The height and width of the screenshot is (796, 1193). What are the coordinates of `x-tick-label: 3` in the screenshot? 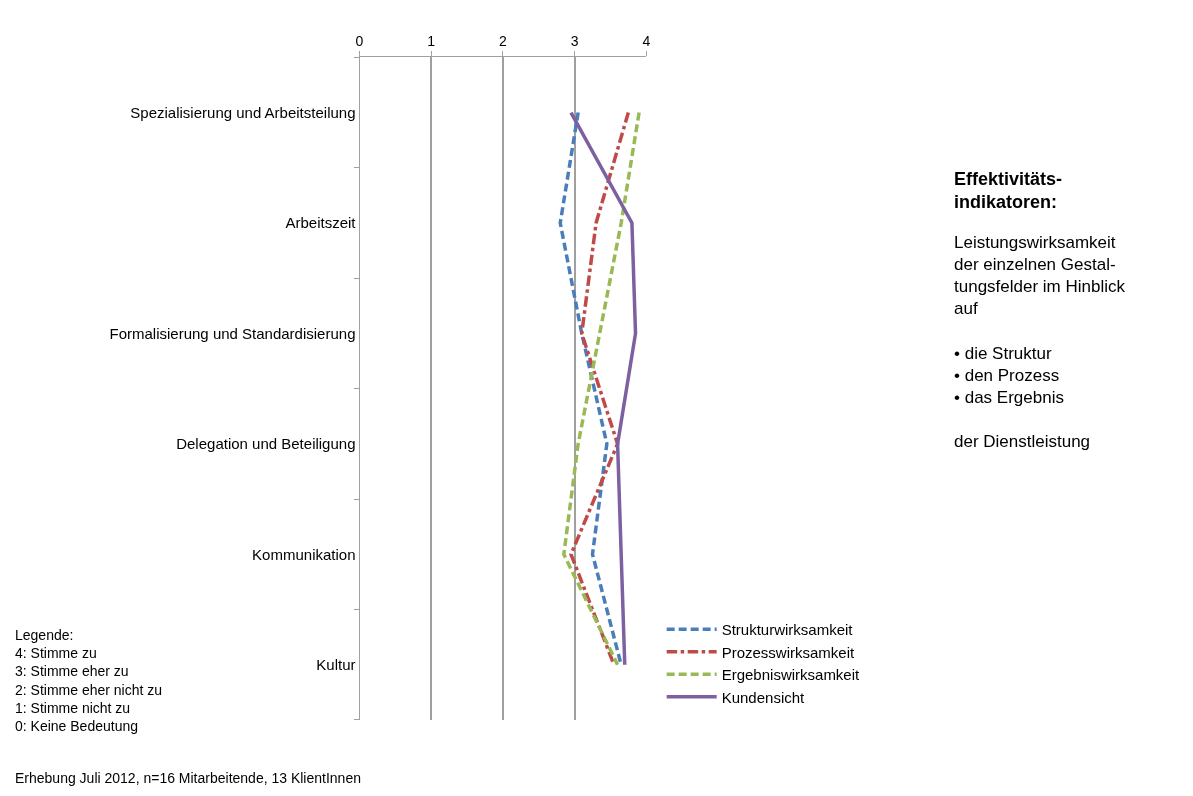 It's located at (574, 40).